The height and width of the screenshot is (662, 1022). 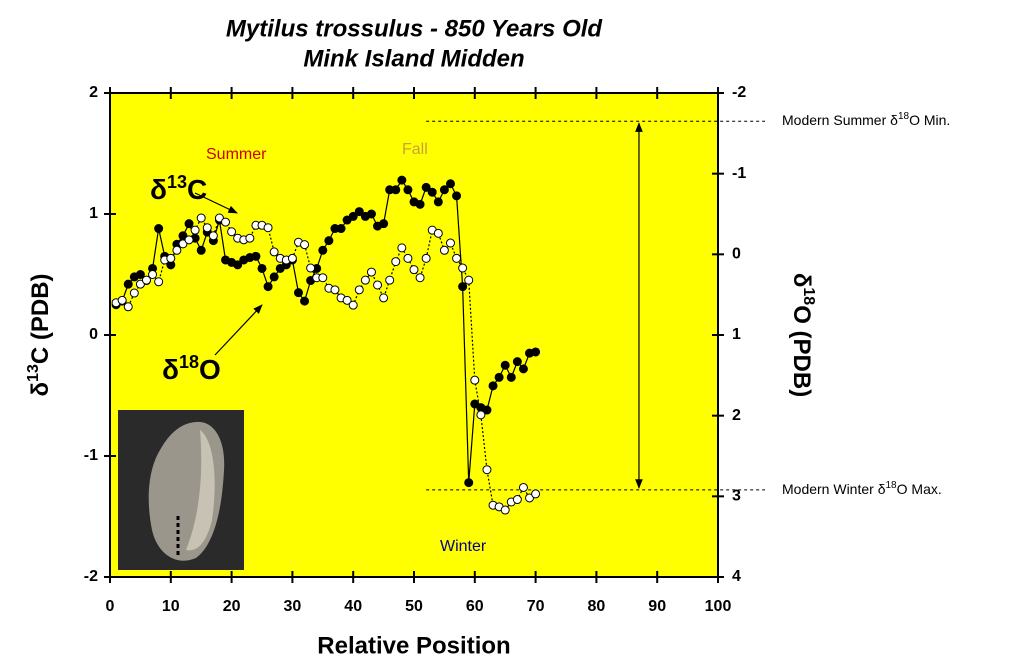 I want to click on y2-tick-label: 0, so click(x=736, y=254).